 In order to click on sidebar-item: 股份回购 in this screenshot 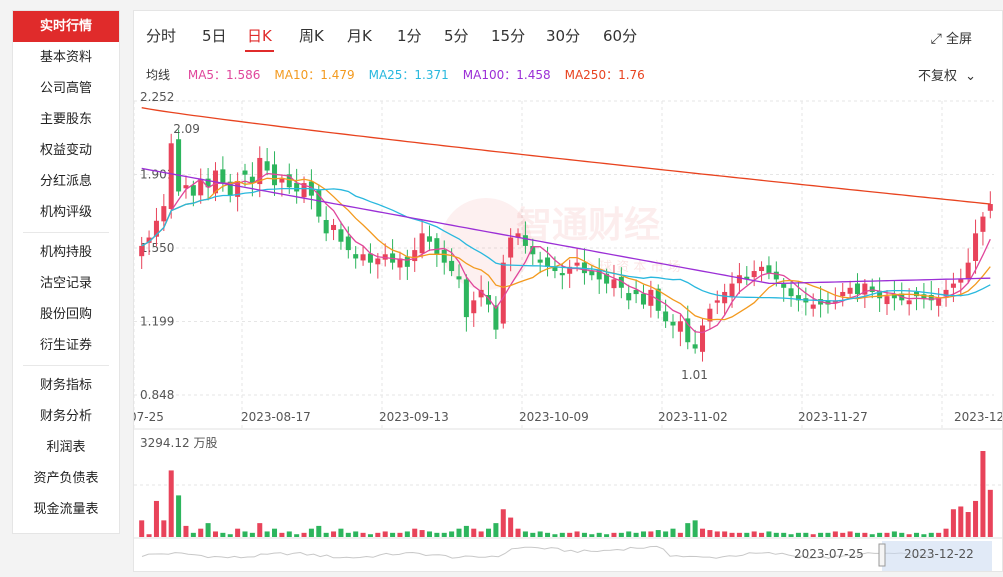, I will do `click(65, 314)`.